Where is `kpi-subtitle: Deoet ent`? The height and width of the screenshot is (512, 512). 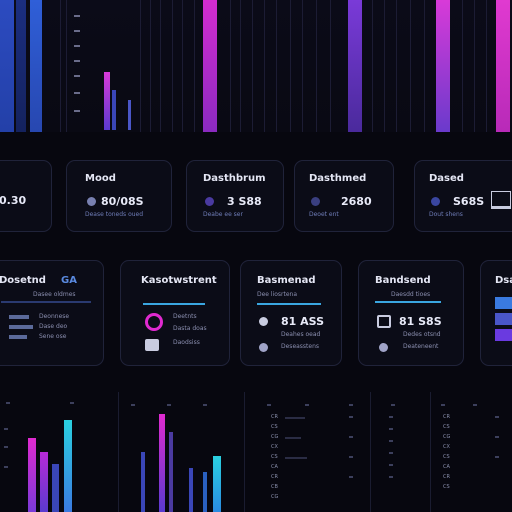
kpi-subtitle: Deoet ent is located at coordinates (324, 214).